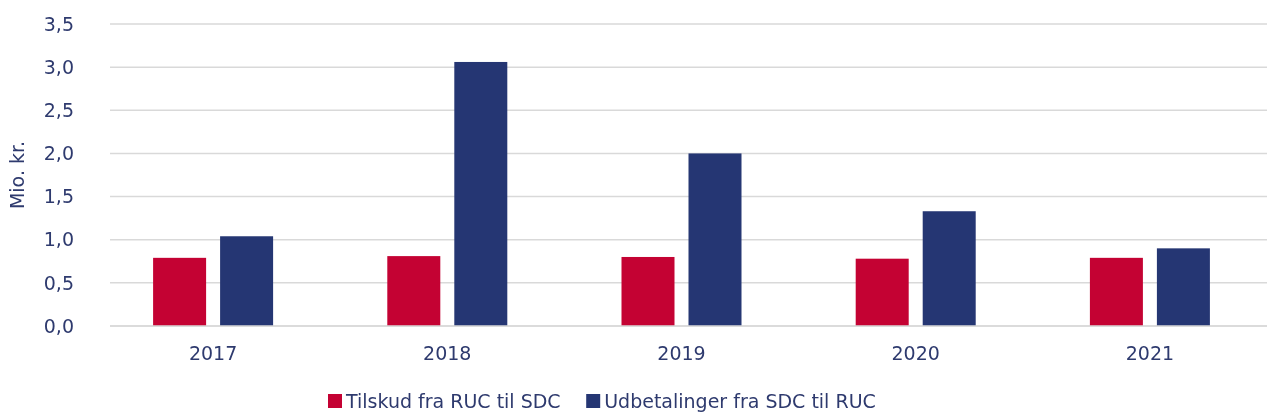 This screenshot has height=416, width=1267. I want to click on y-tick-label: 1,5, so click(58, 196).